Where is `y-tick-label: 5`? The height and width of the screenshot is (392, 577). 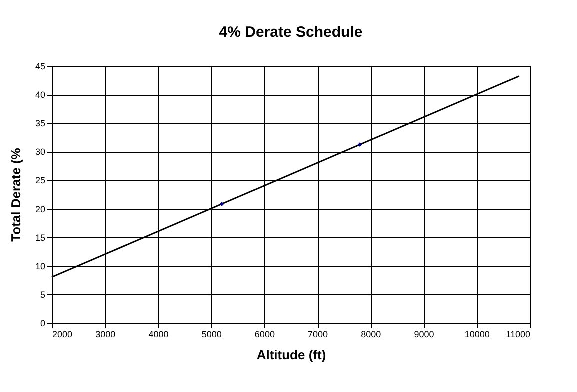
y-tick-label: 5 is located at coordinates (43, 295).